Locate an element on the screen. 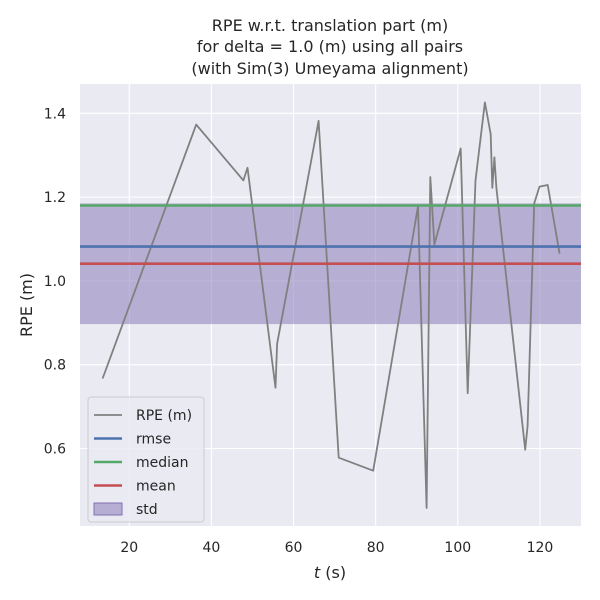 Image resolution: width=600 pixels, height=600 pixels. legend-box is located at coordinates (146, 459).